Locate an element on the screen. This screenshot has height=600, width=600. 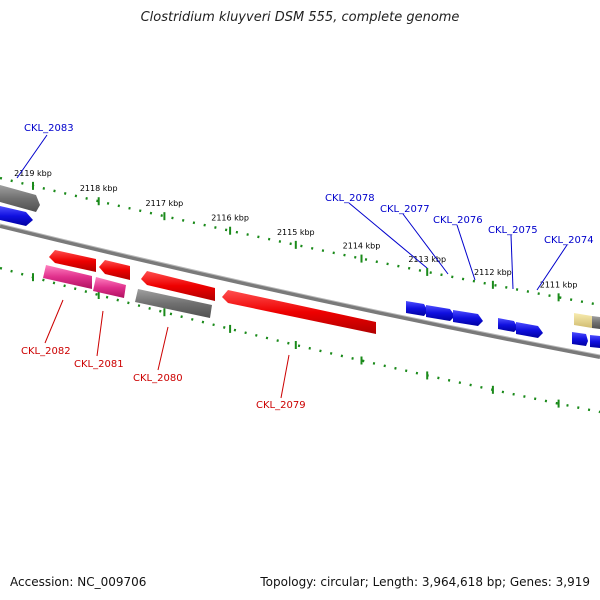
kbp-label: 2115 kbp is located at coordinates (296, 232).